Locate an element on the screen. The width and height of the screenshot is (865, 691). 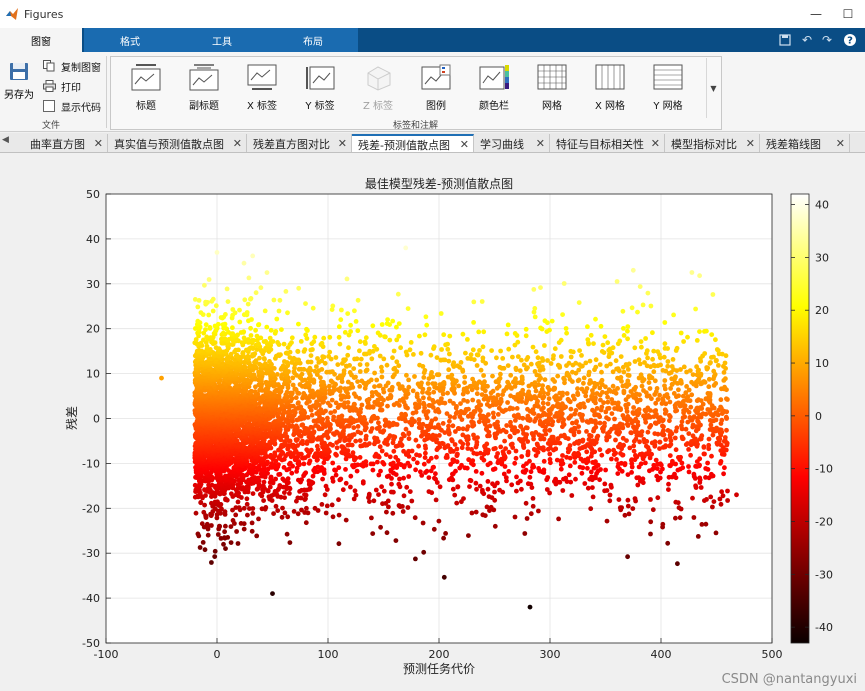
window-title: Figures is located at coordinates (44, 14).